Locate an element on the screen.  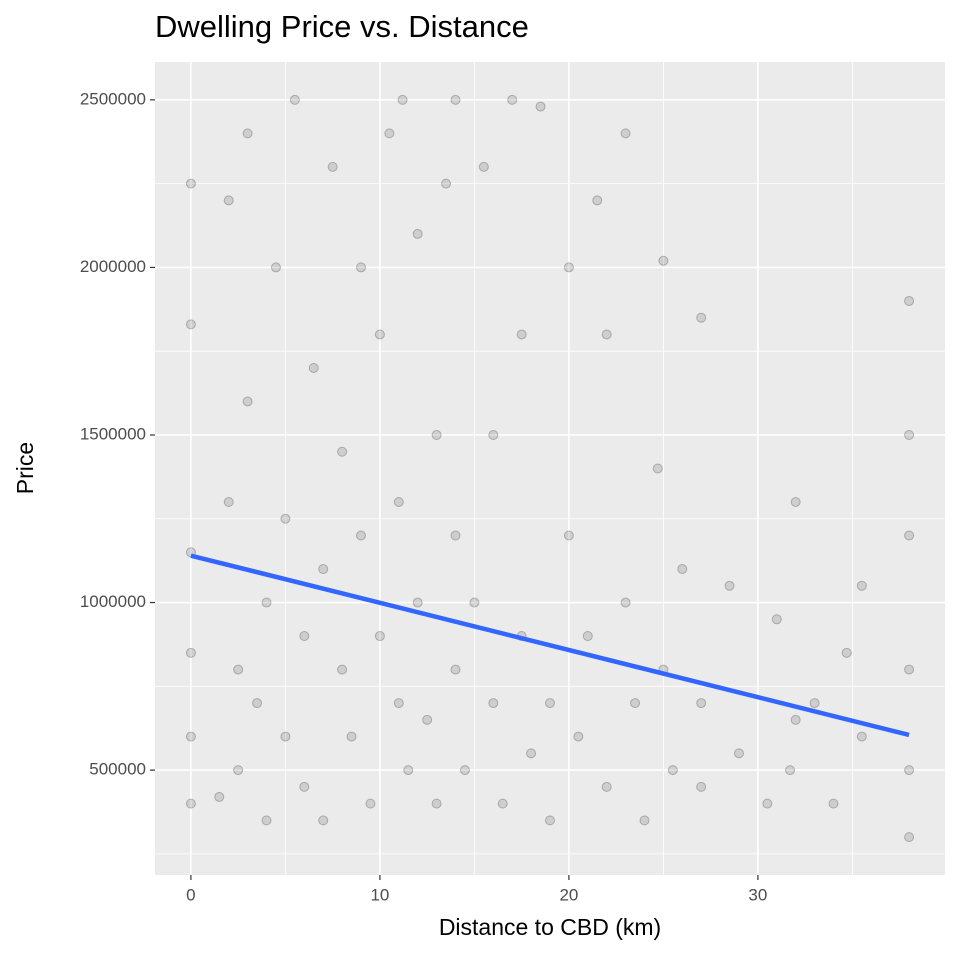
x-tick-label: 0 is located at coordinates (190, 894).